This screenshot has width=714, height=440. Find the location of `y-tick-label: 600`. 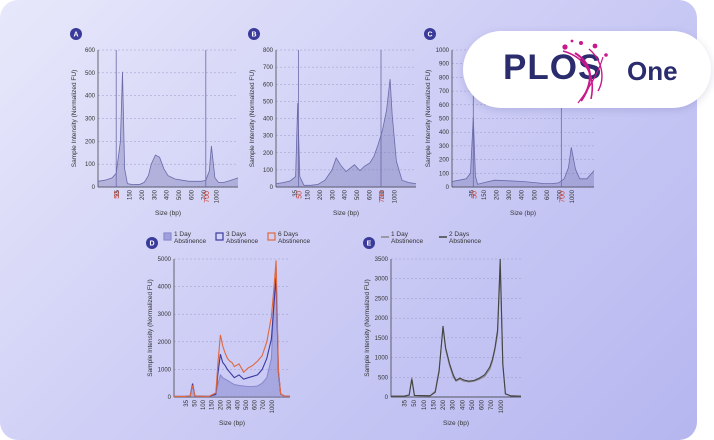

y-tick-label: 600 is located at coordinates (268, 85).